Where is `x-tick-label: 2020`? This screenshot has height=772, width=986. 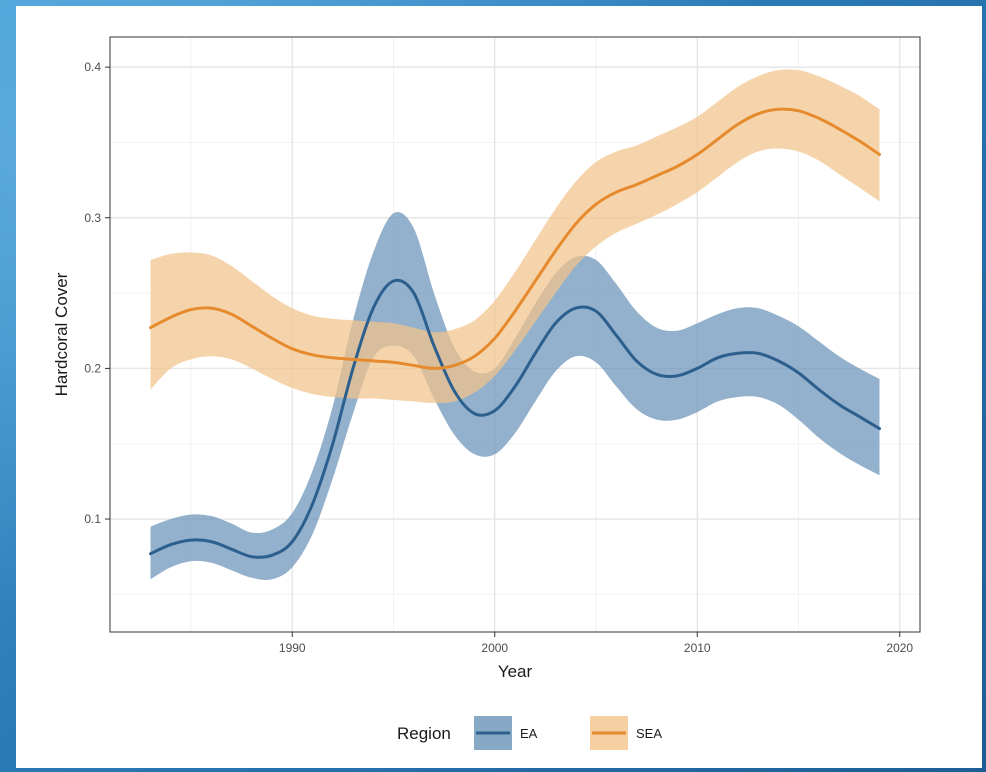 x-tick-label: 2020 is located at coordinates (899, 648).